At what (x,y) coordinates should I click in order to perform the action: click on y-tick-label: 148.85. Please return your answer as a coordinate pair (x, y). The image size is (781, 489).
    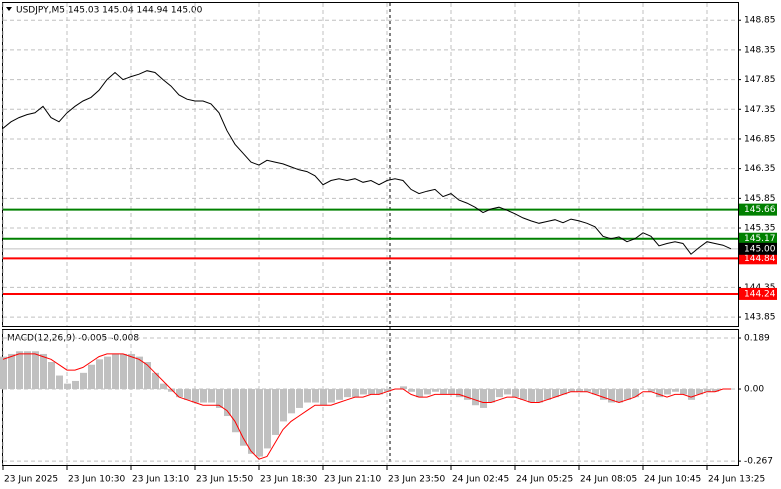
    Looking at the image, I should click on (760, 21).